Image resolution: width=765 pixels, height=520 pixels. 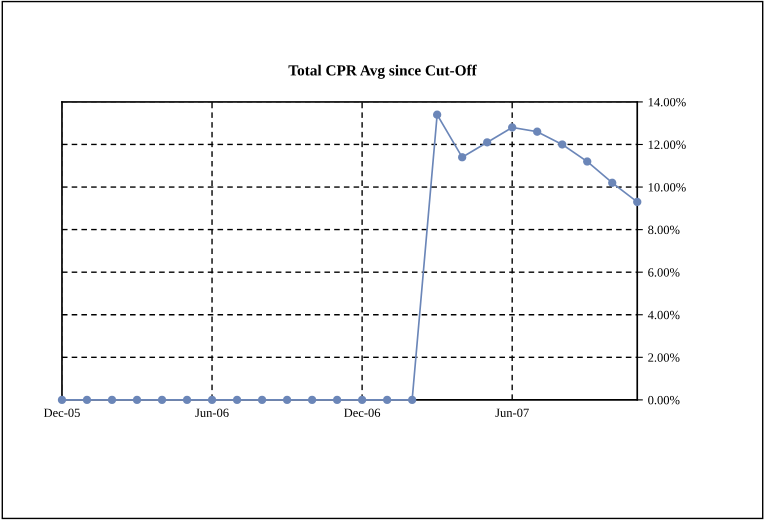 I want to click on x-tick-label: Jun-07, so click(x=512, y=413).